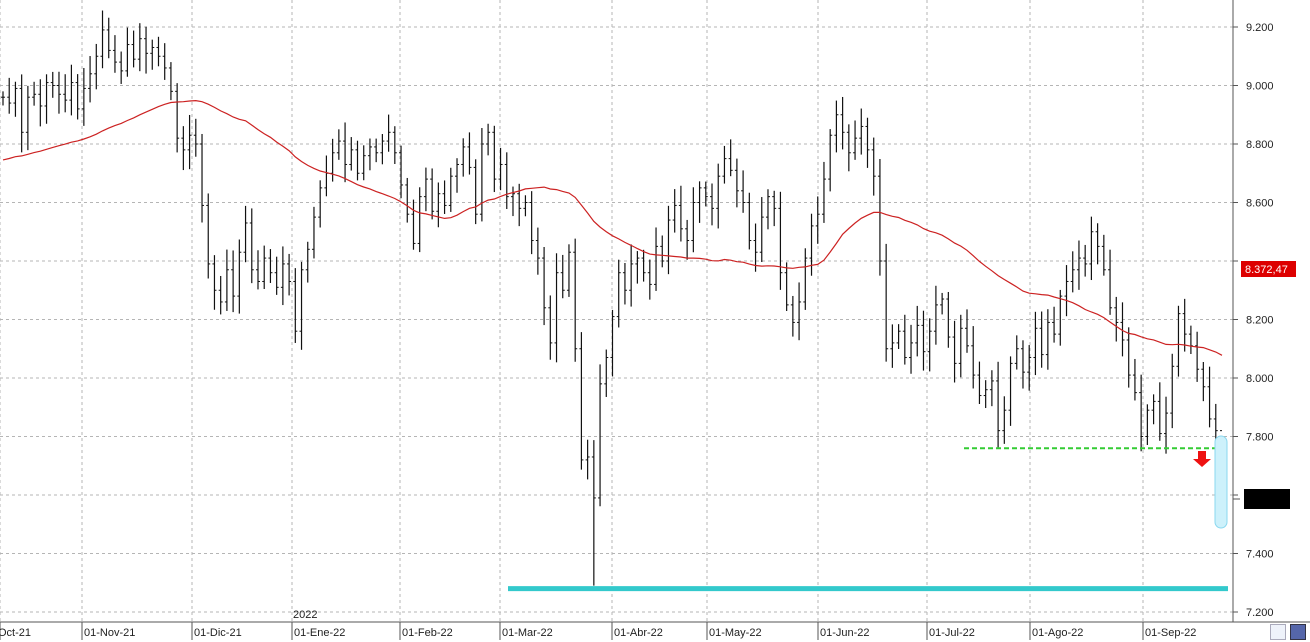  Describe the element at coordinates (638, 633) in the screenshot. I see `x-tick-label: 01-Abr-22` at that location.